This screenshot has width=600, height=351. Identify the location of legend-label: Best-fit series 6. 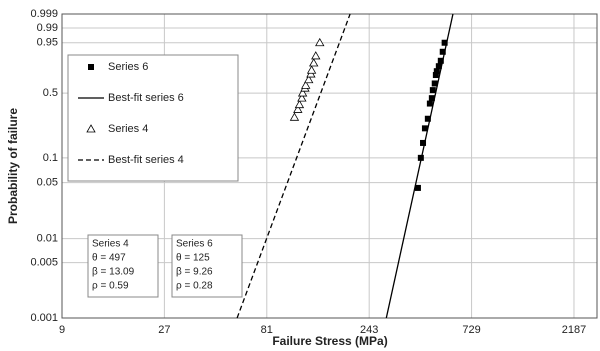
(146, 98).